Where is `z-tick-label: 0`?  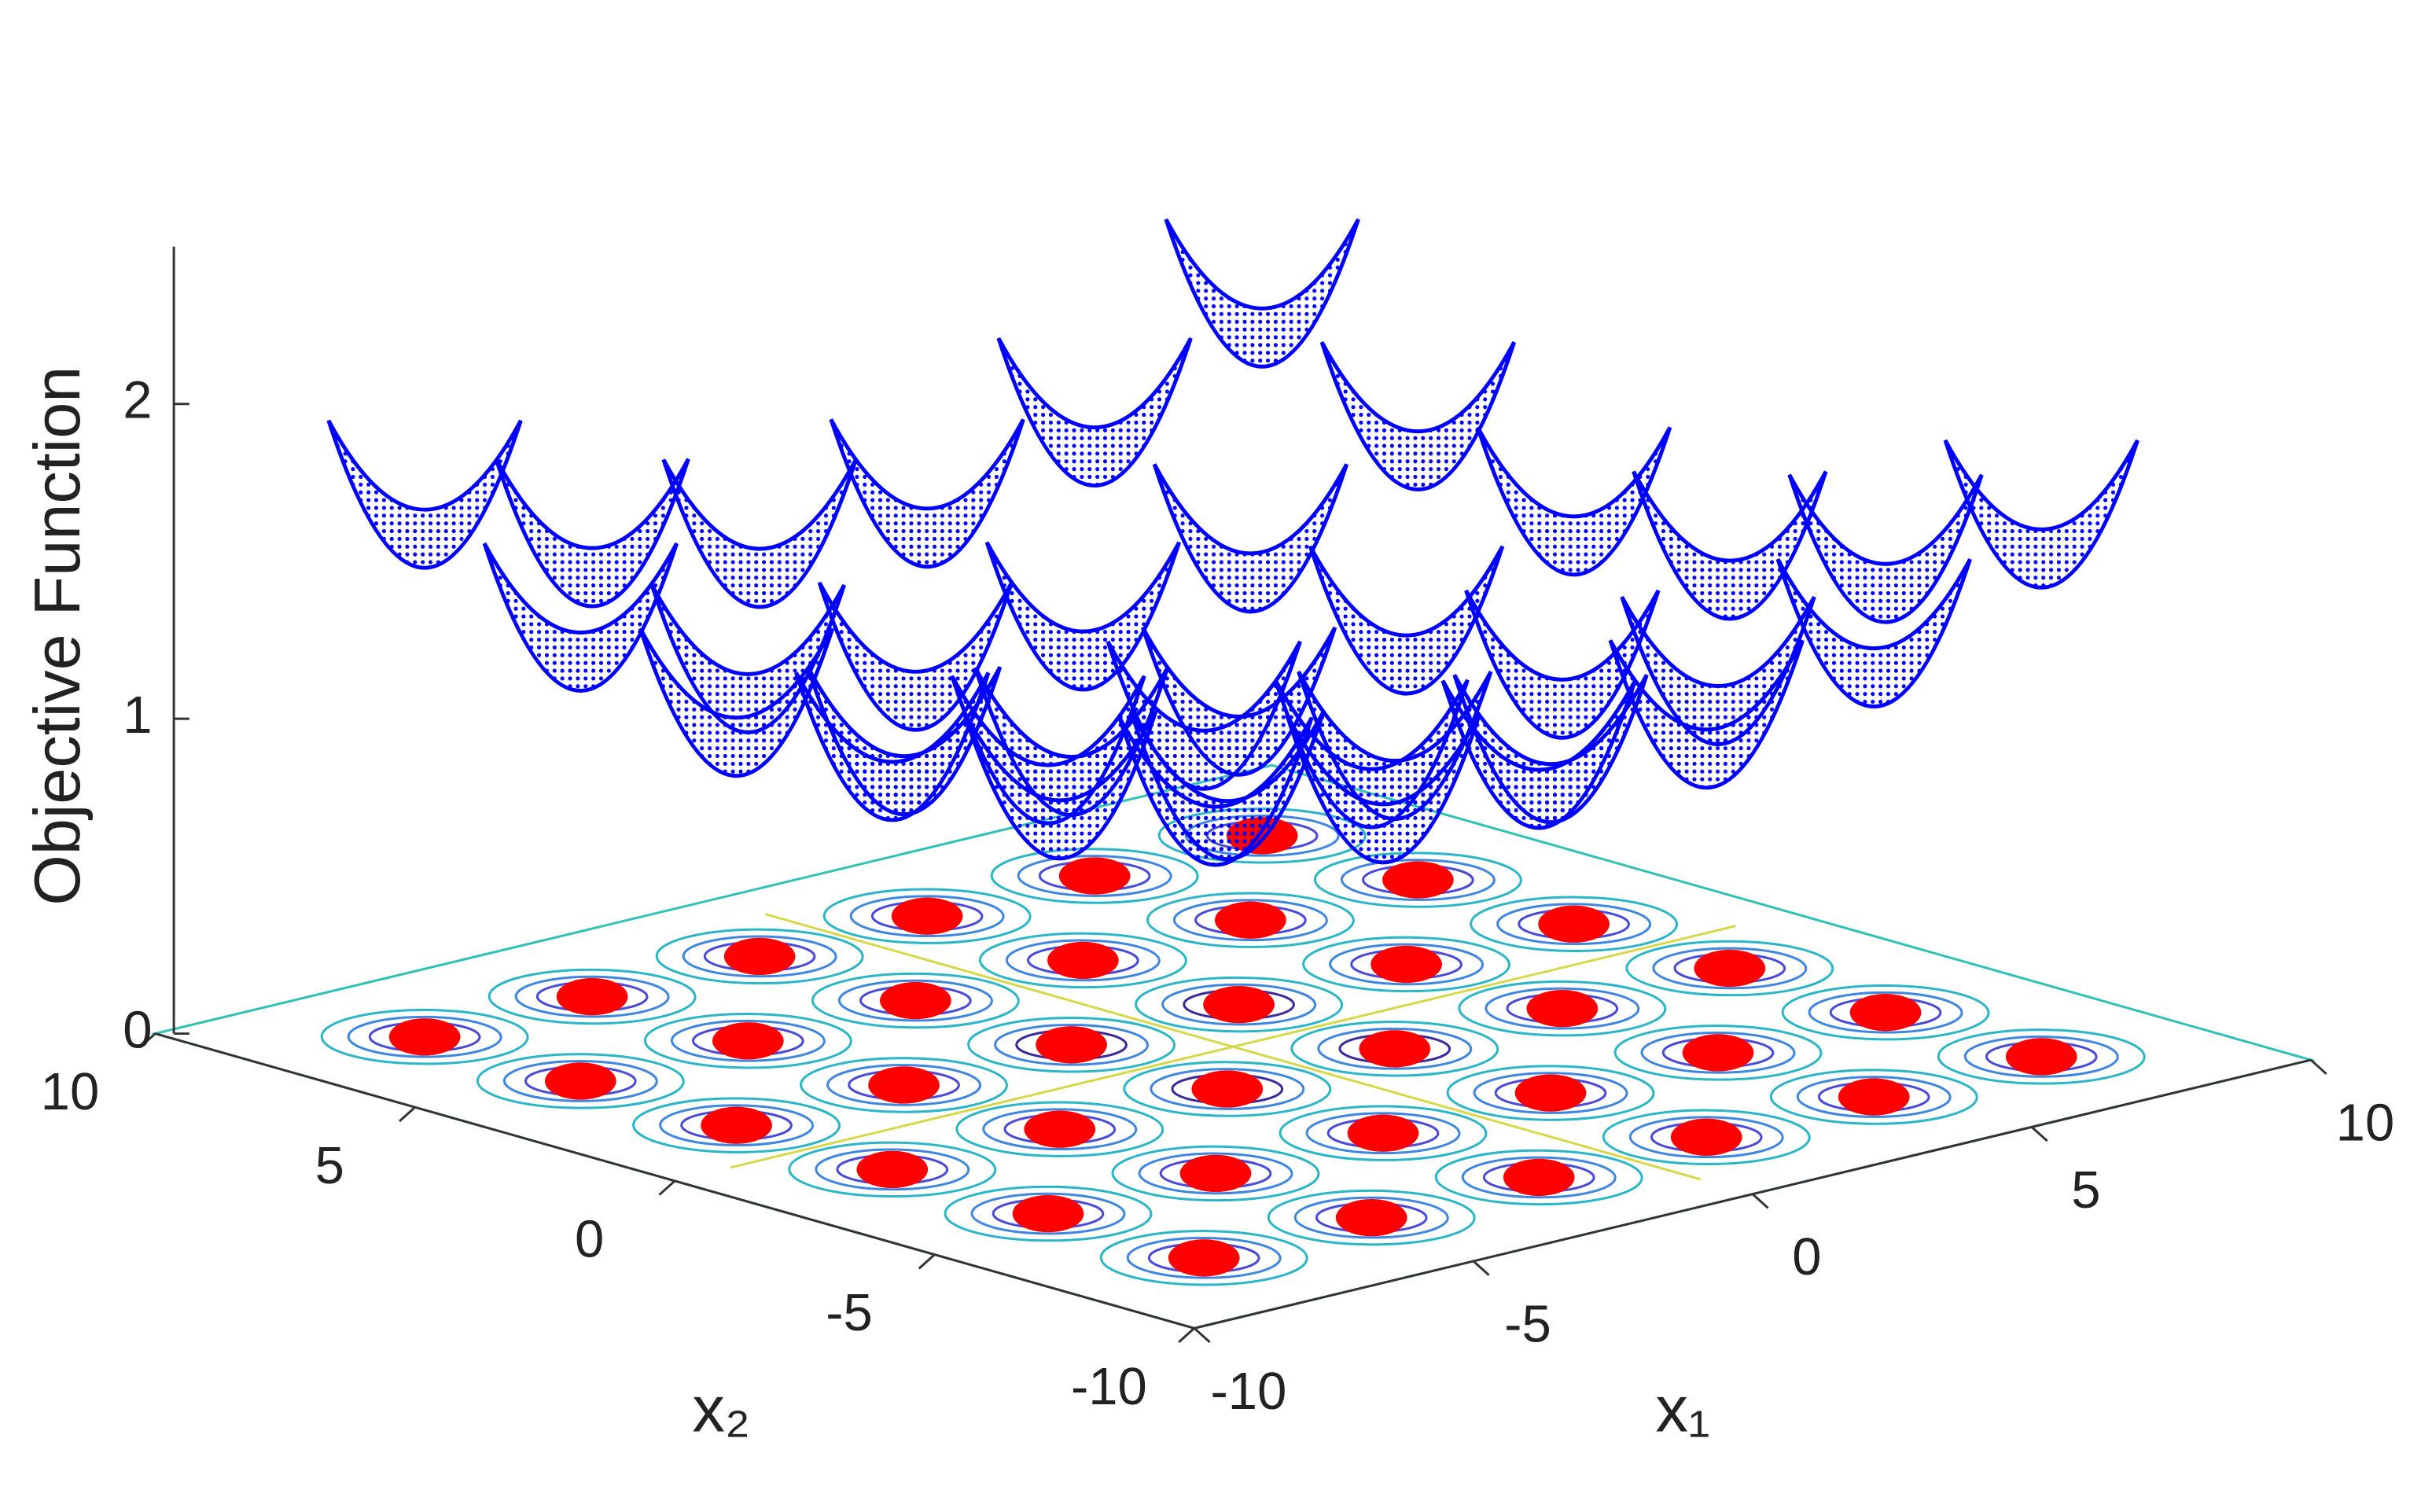 z-tick-label: 0 is located at coordinates (137, 1029).